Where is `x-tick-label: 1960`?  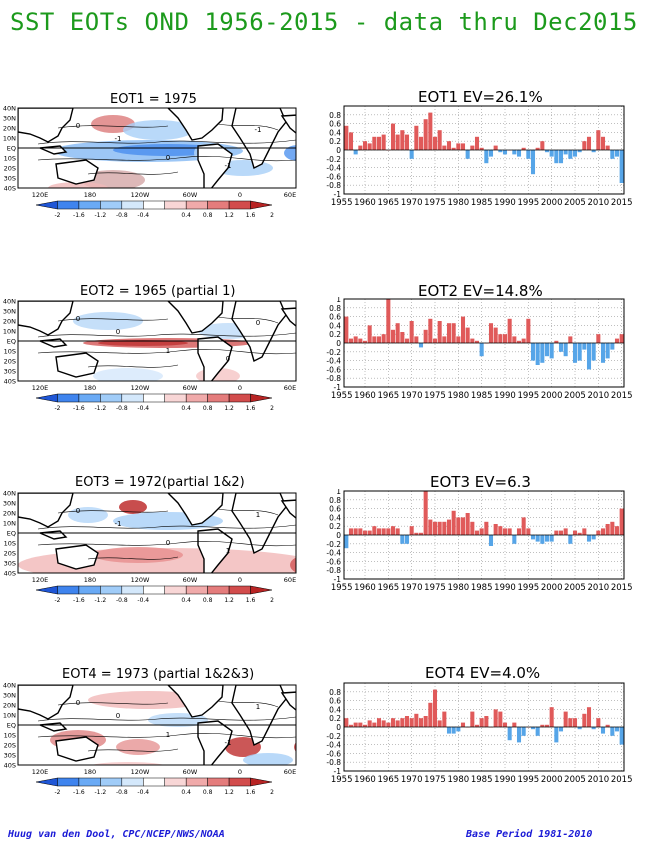
x-tick-label: 1960 is located at coordinates (365, 203).